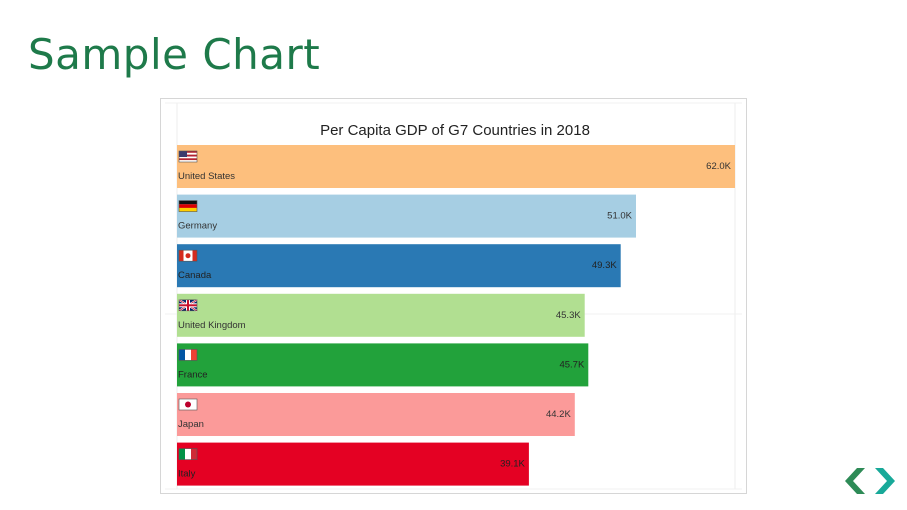 The height and width of the screenshot is (510, 907). I want to click on value-label: 51.0K, so click(619, 216).